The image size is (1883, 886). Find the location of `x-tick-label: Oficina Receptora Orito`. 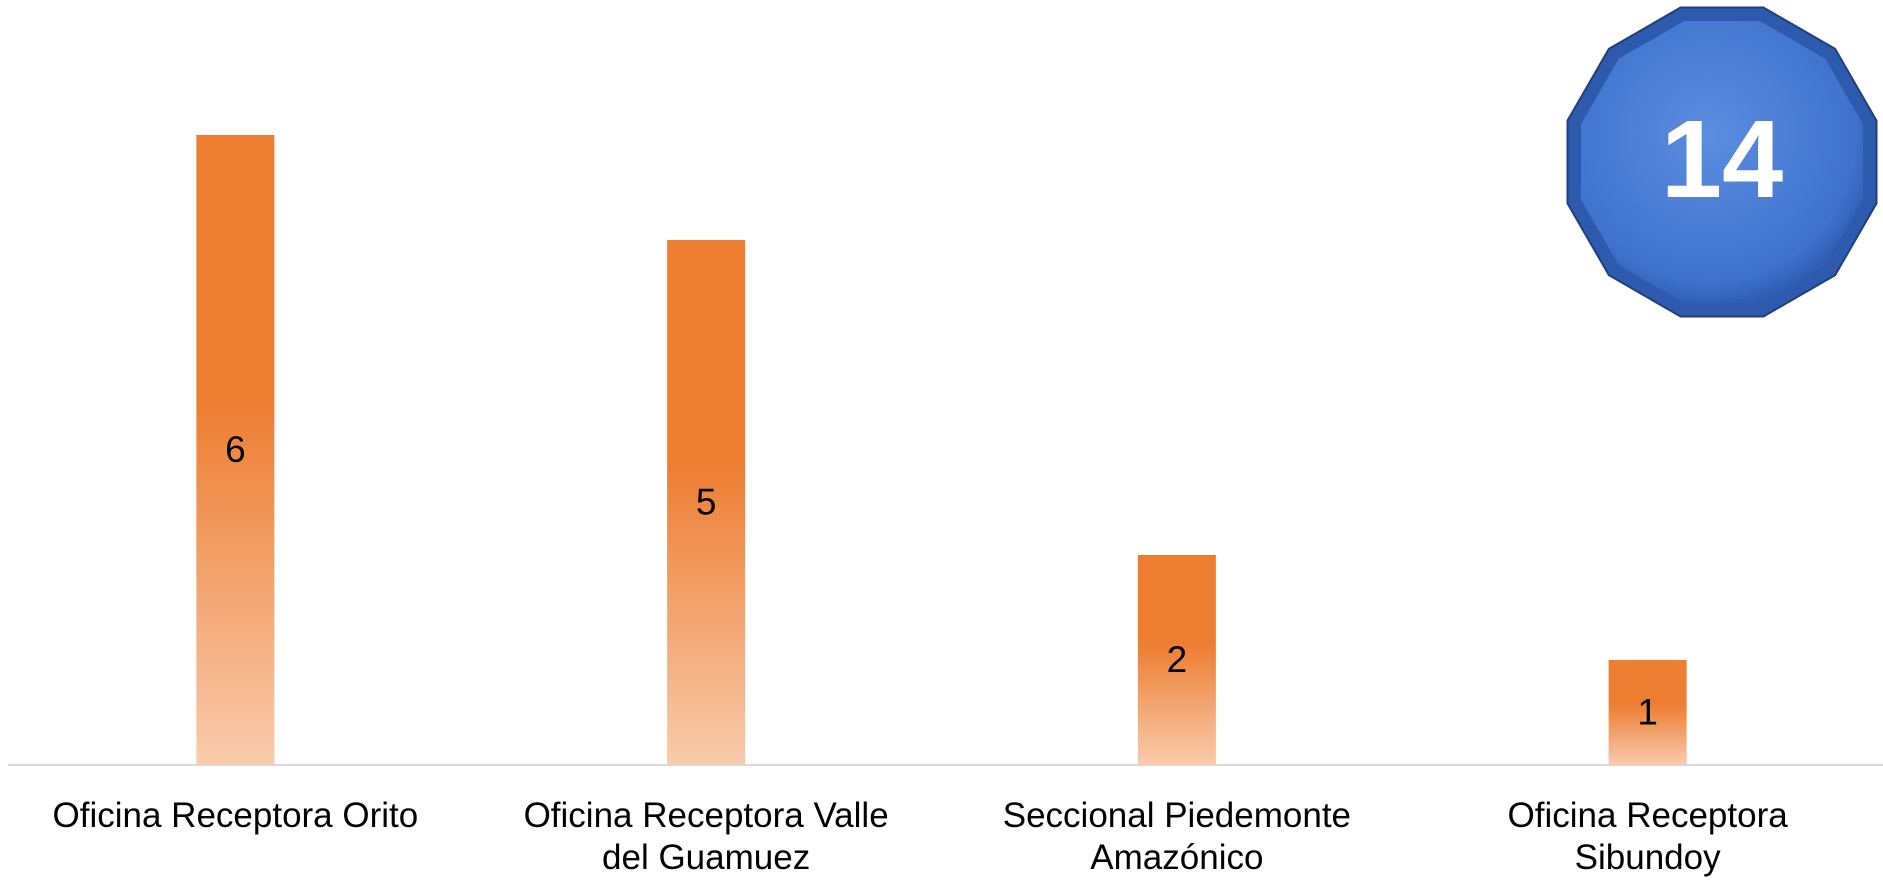

x-tick-label: Oficina Receptora Orito is located at coordinates (235, 815).